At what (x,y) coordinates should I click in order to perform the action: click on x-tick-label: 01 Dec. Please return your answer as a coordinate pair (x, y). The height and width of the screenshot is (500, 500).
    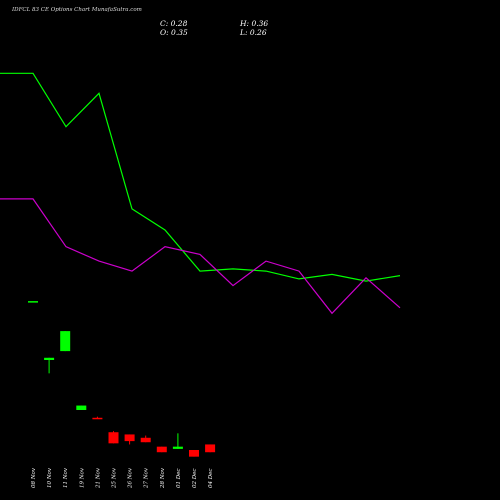
    Looking at the image, I should click on (179, 479).